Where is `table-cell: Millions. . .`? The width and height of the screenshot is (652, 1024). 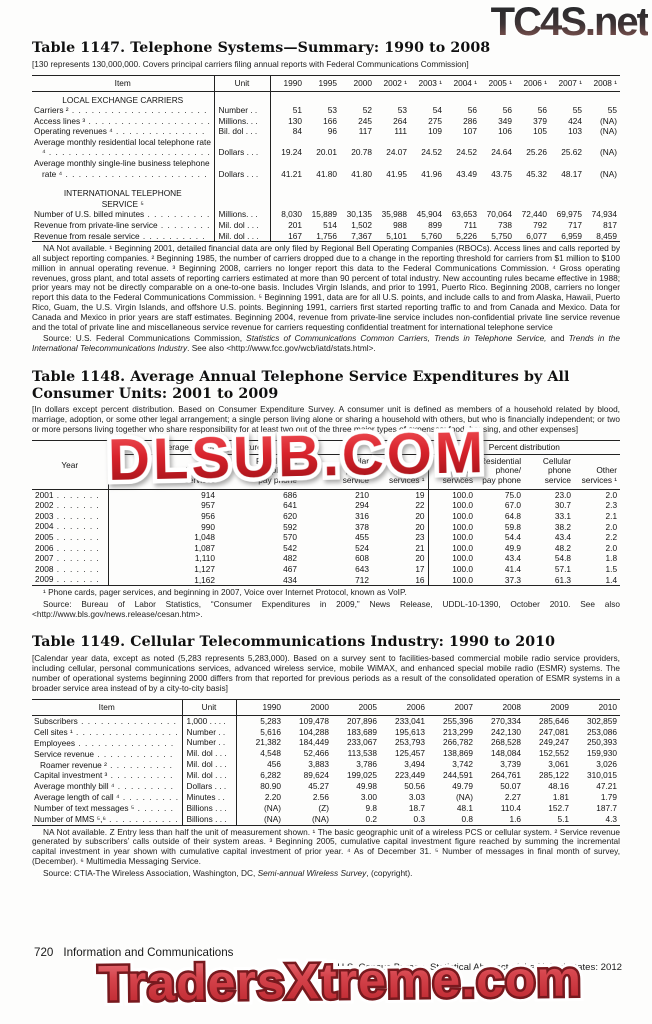
table-cell: Millions. . . is located at coordinates (242, 121).